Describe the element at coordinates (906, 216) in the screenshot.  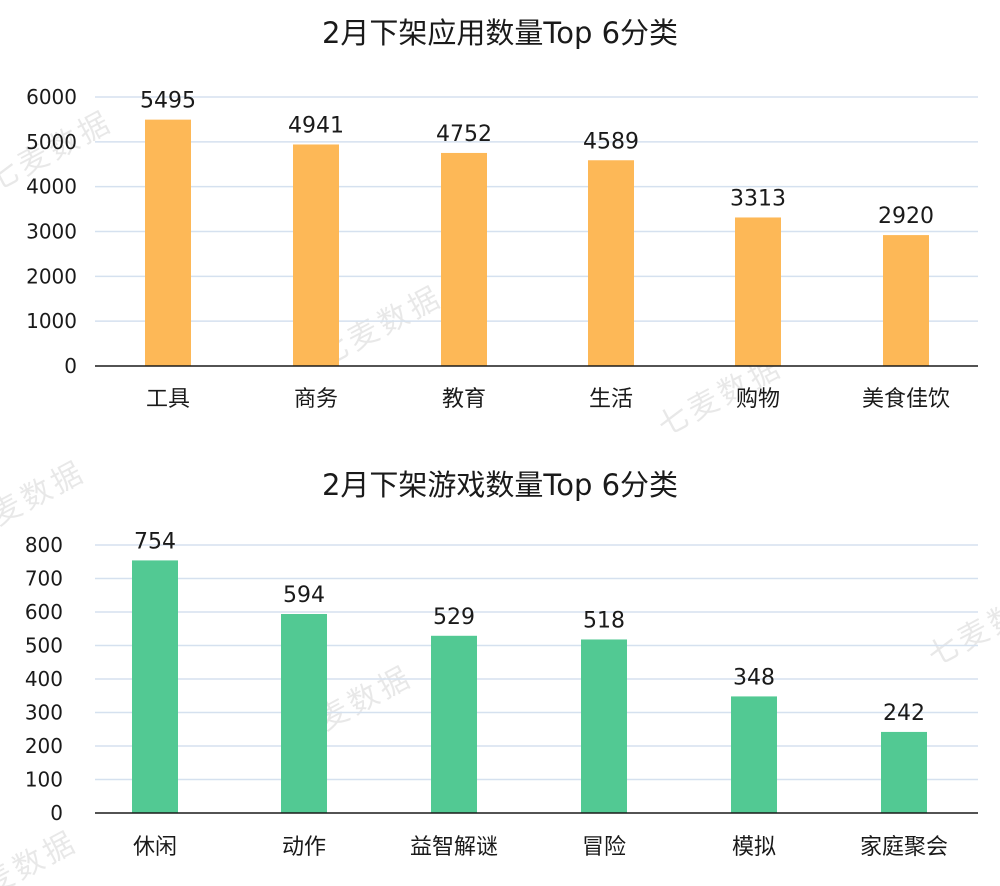
I see `data-label: 2920` at that location.